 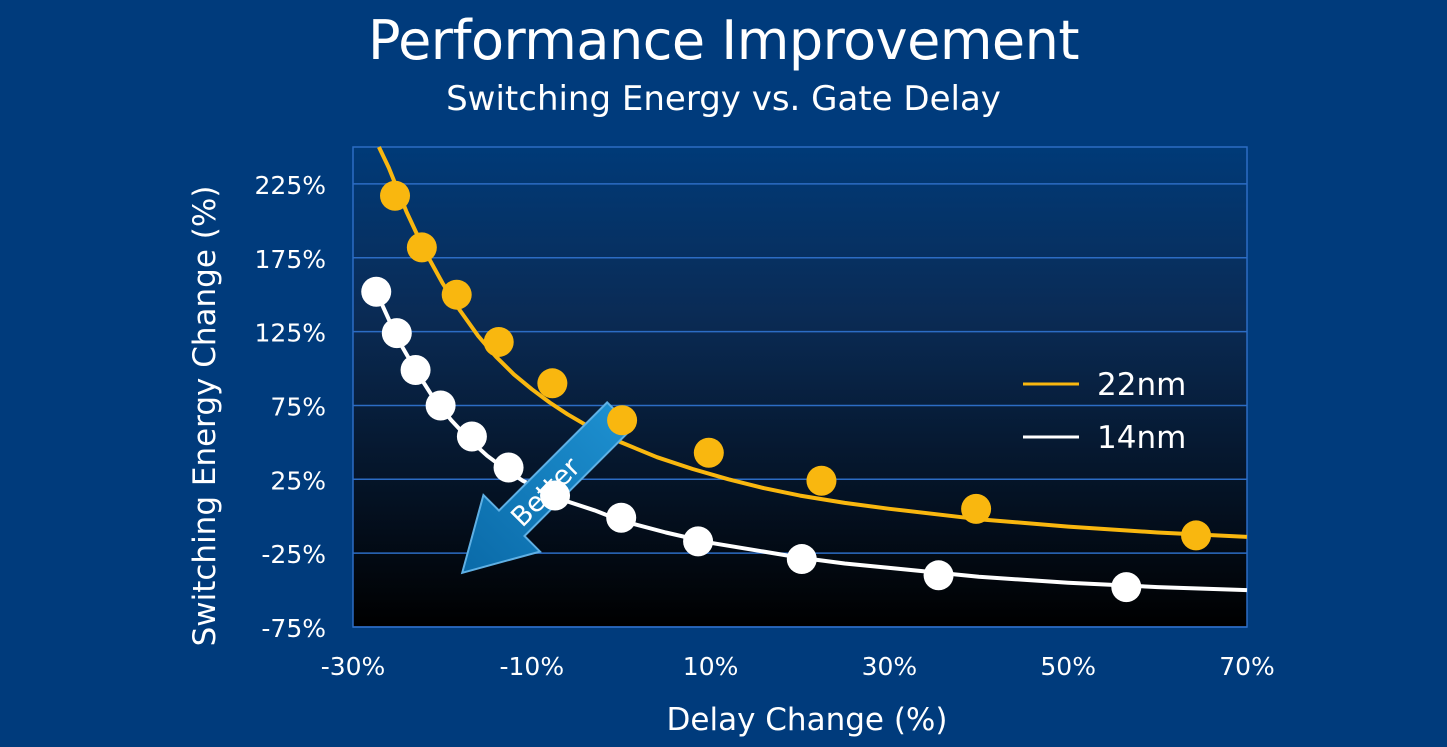 I want to click on chart-title: Performance Improvement, so click(x=723, y=40).